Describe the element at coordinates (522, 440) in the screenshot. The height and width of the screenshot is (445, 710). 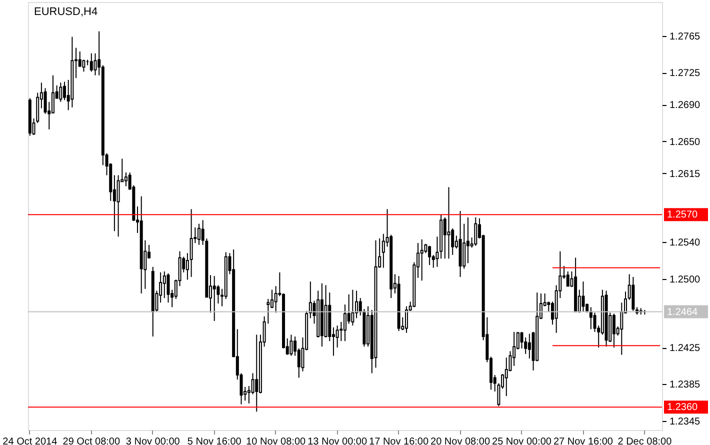
I see `x-tick-label: 25 Nov 00:00` at that location.